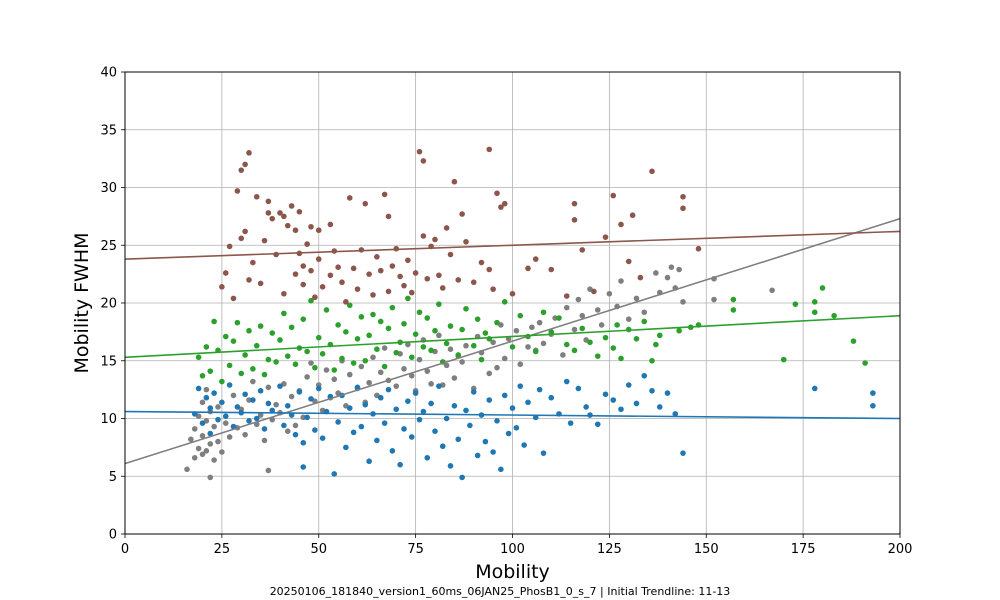 The image size is (1000, 600). I want to click on y-tick-label: 35, so click(108, 130).